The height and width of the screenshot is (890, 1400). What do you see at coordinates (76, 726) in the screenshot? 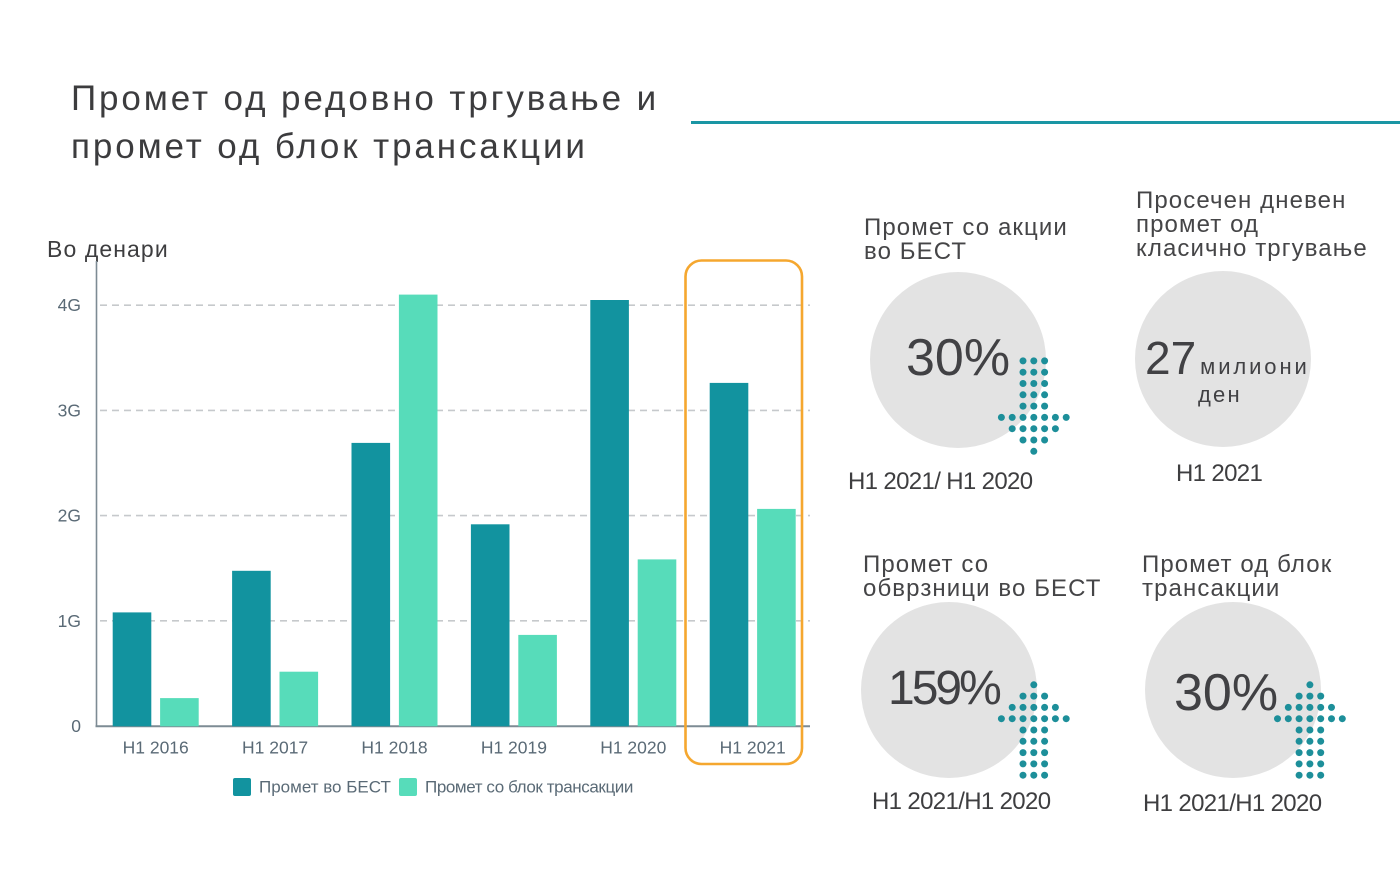
I see `svg-text: 0` at bounding box center [76, 726].